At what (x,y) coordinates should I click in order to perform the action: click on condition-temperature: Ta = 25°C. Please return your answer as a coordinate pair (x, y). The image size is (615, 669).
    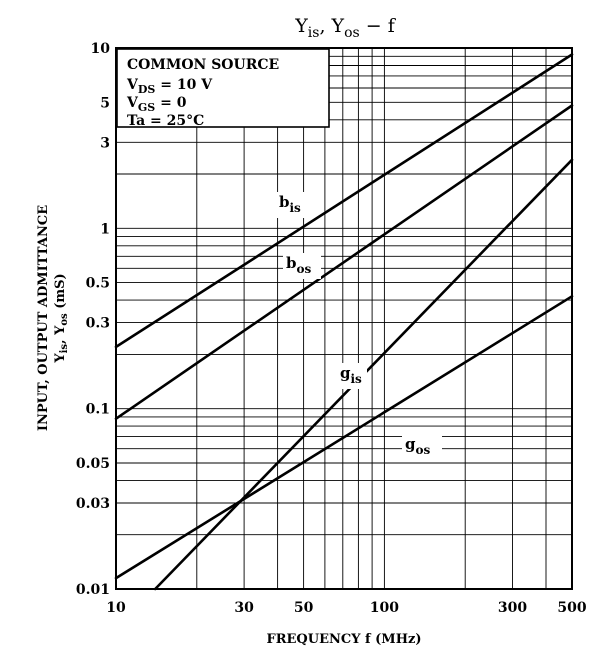
    Looking at the image, I should click on (165, 121).